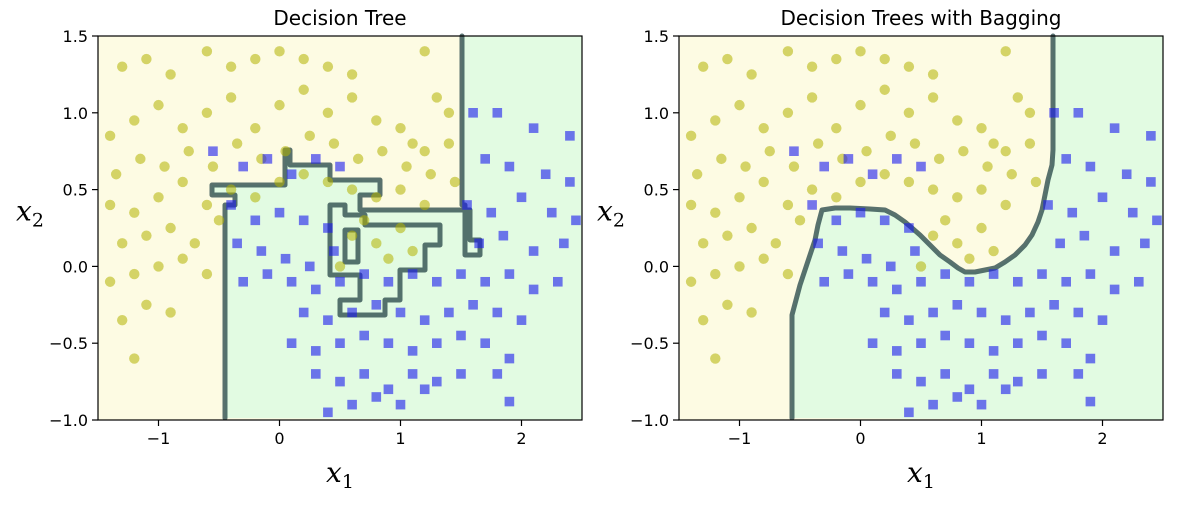 This screenshot has height=505, width=1180. Describe the element at coordinates (981, 438) in the screenshot. I see `x-tick-label: 1` at that location.